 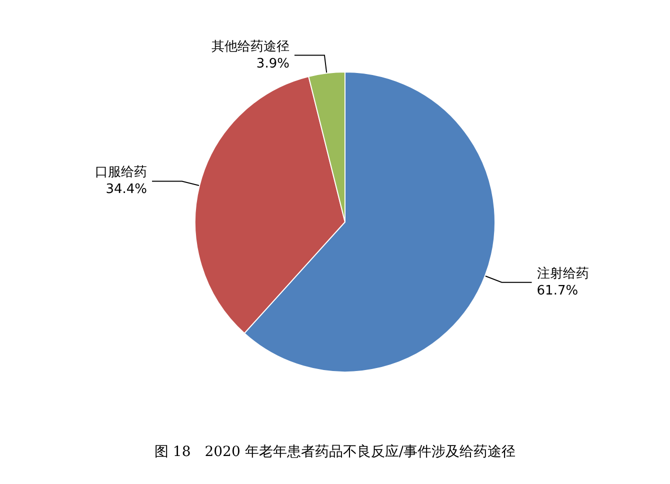 What do you see at coordinates (273, 64) in the screenshot?
I see `data-label: 3.9%` at bounding box center [273, 64].